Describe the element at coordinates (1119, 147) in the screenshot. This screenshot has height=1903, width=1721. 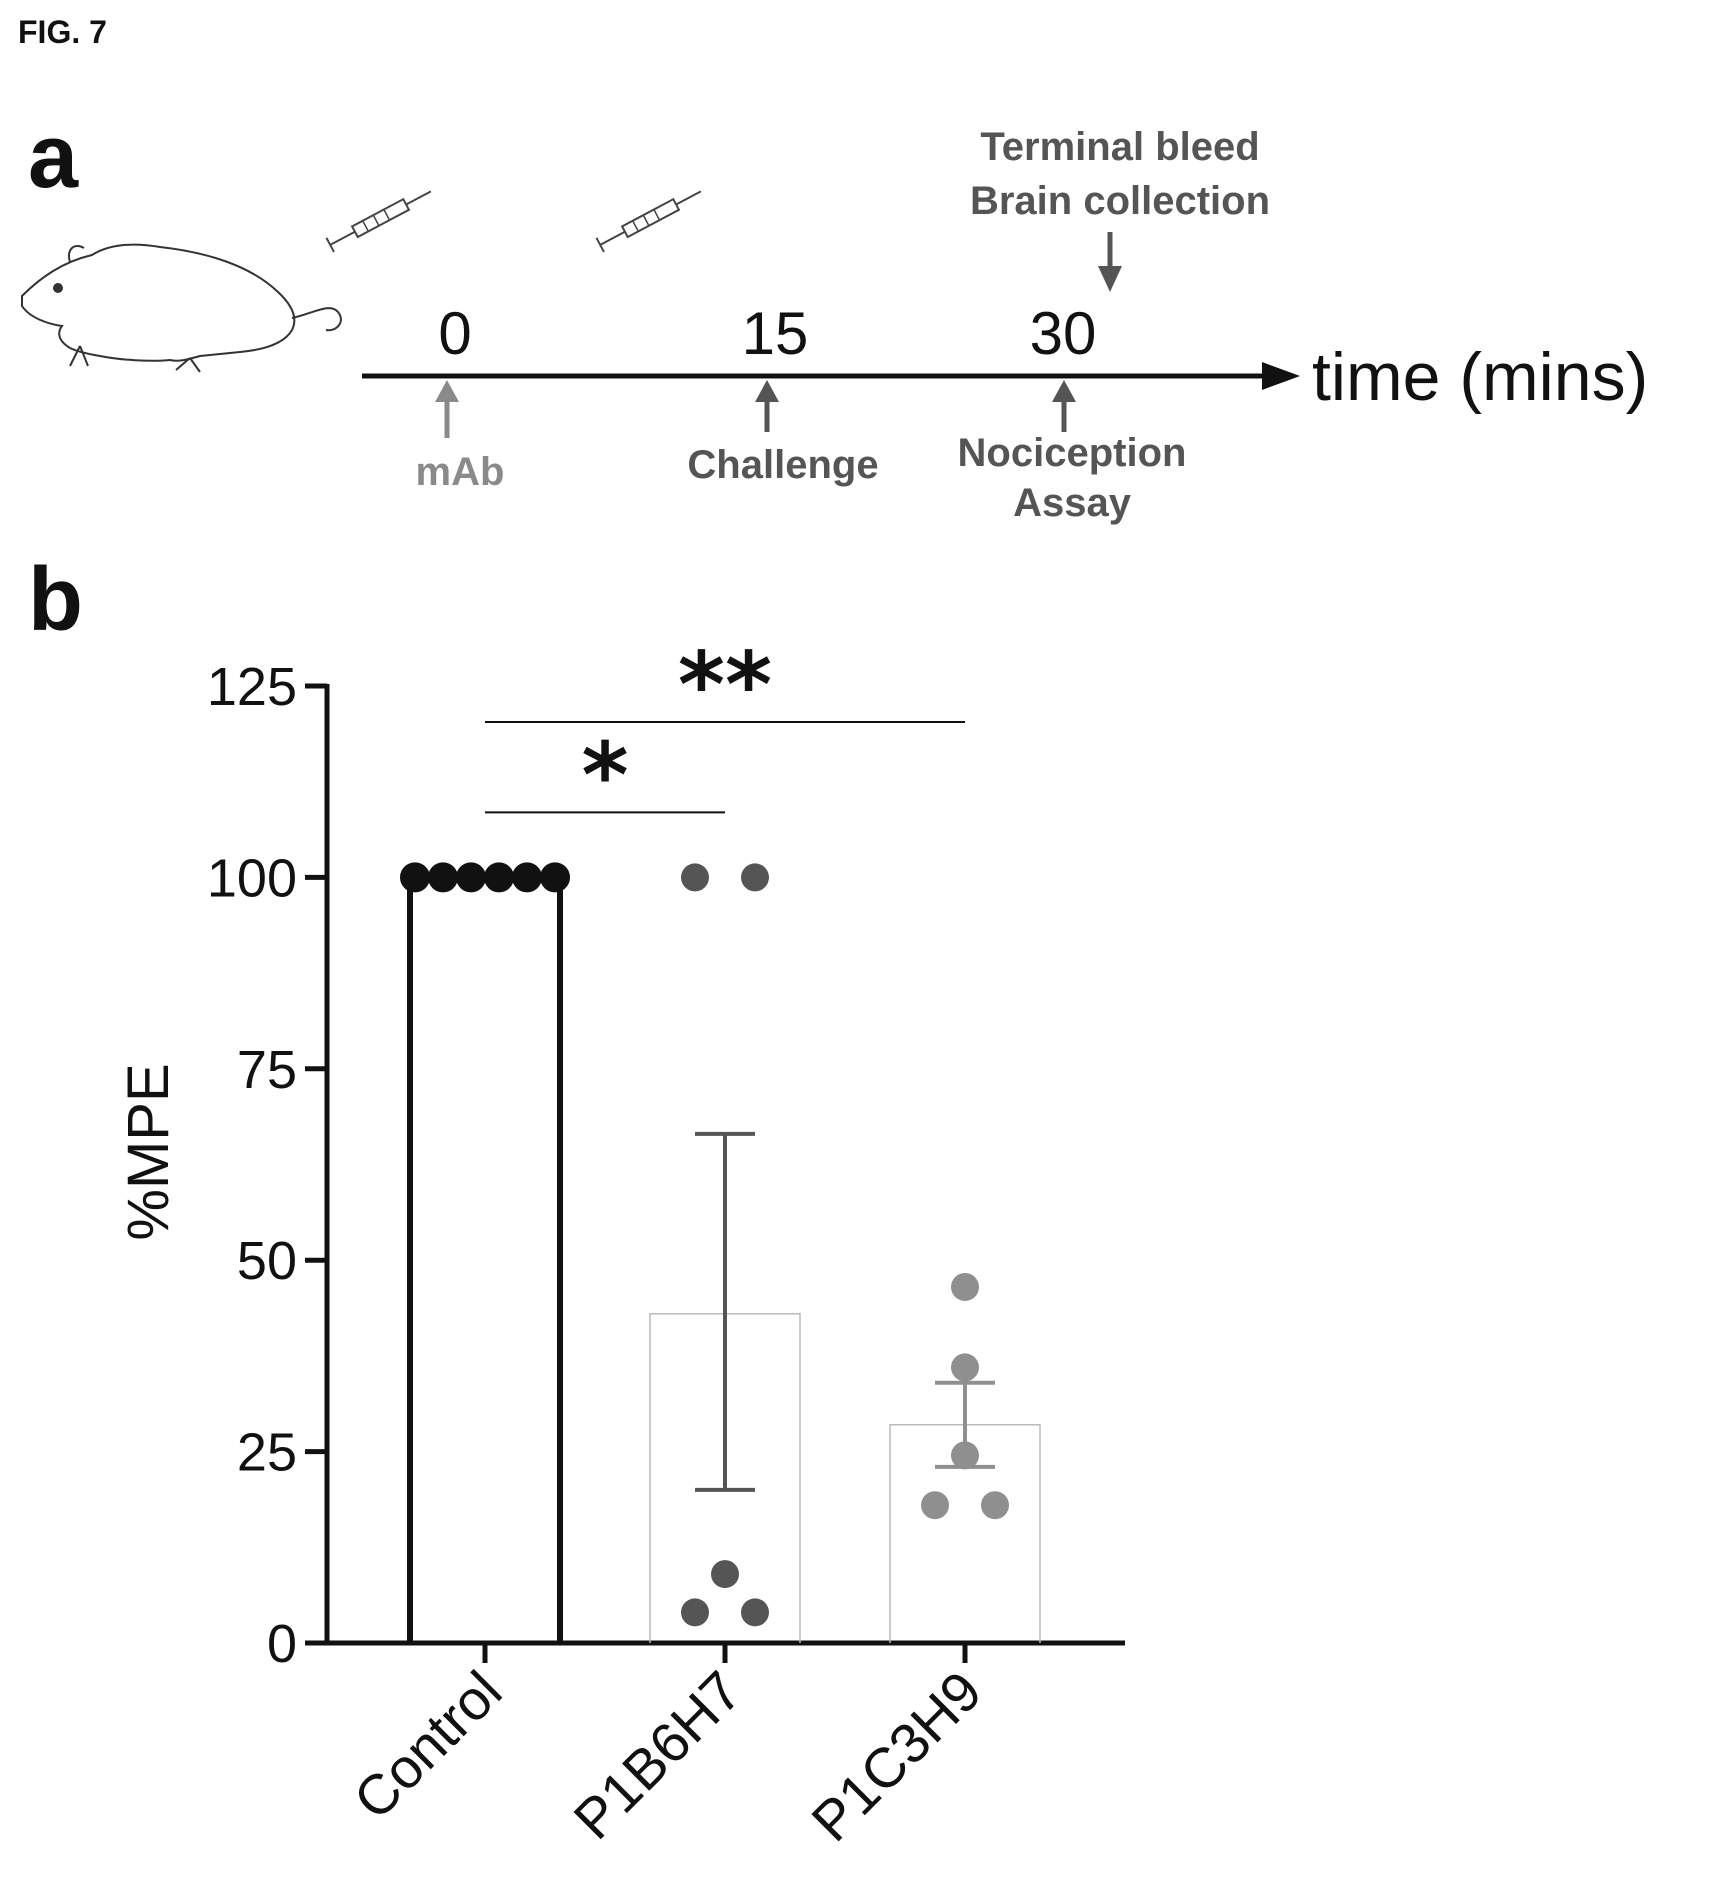
I see `terminal-bleed-label: Terminal bleed` at that location.